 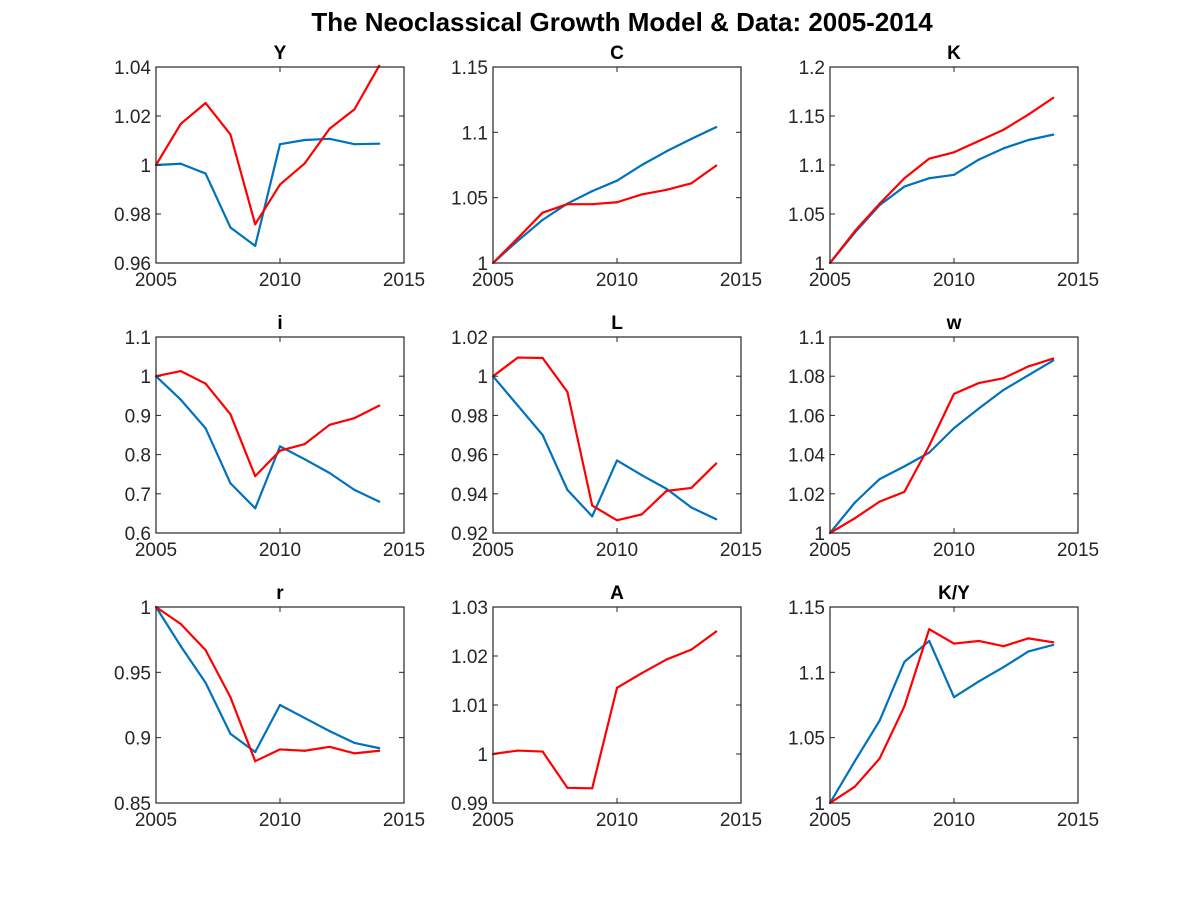 What do you see at coordinates (469, 706) in the screenshot?
I see `y-tick-label: 1.01` at bounding box center [469, 706].